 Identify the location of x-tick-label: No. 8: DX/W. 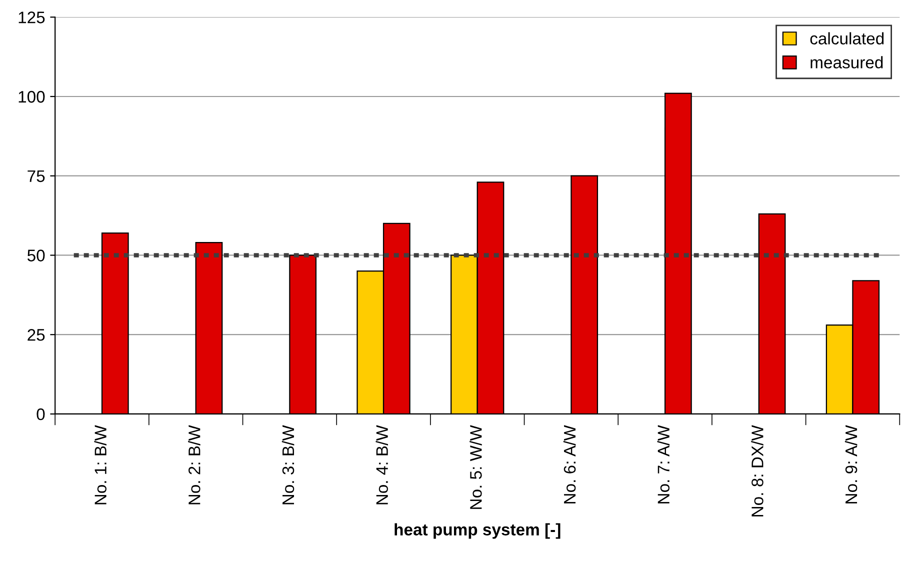
(757, 470).